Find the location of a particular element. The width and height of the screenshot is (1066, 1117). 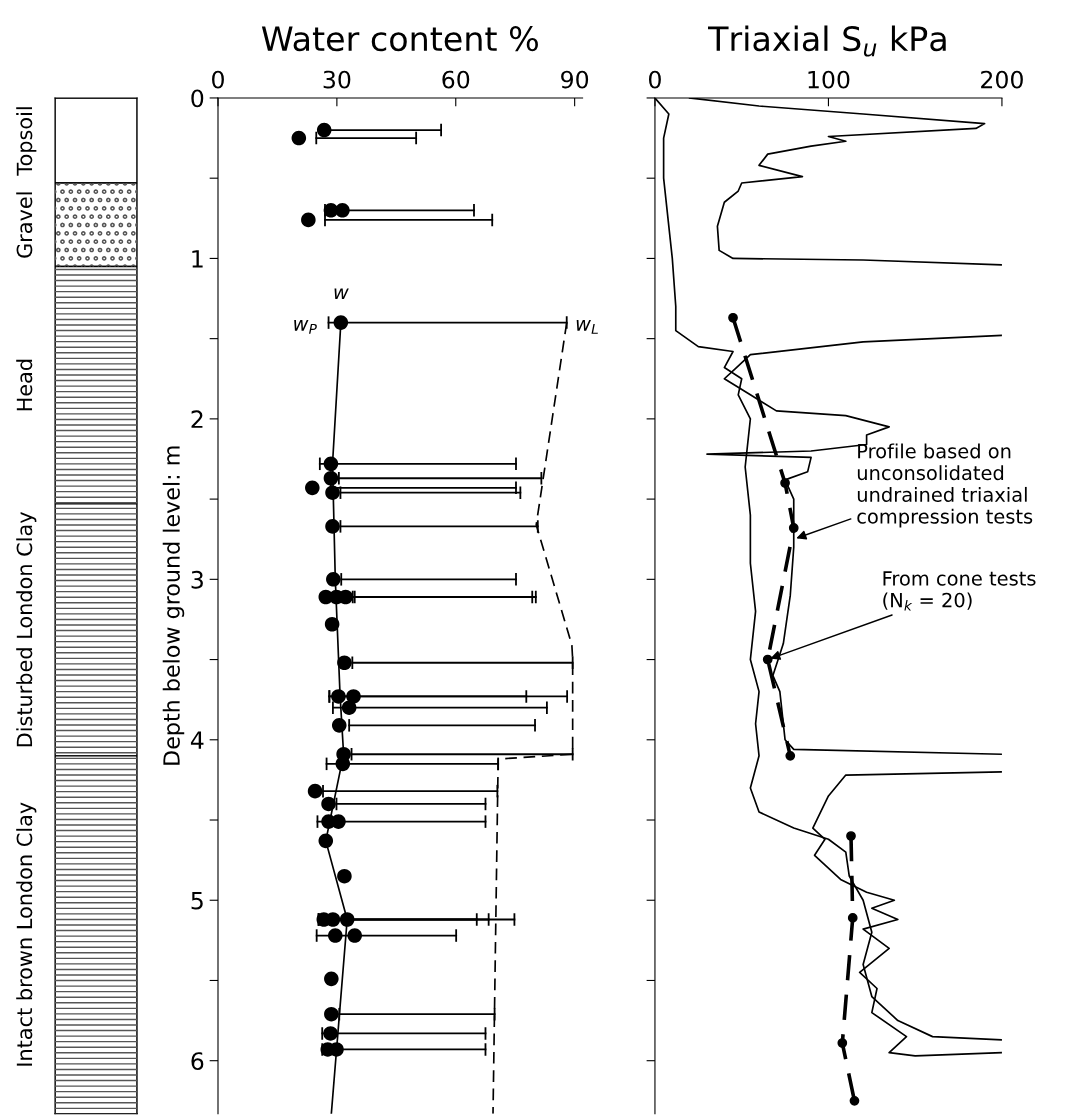

x-tick-label: 30 is located at coordinates (337, 79).